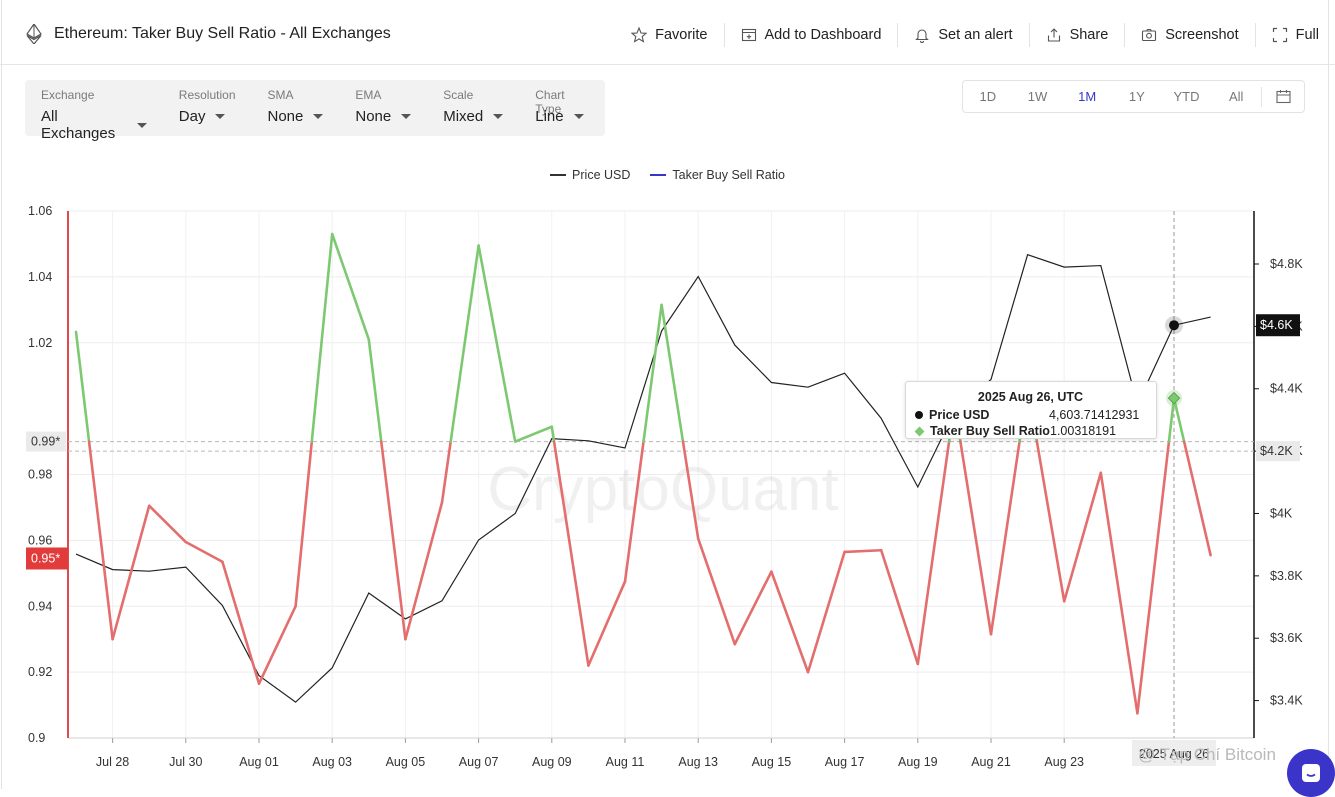 The width and height of the screenshot is (1335, 797). Describe the element at coordinates (748, 35) in the screenshot. I see `dashboard-add-icon` at that location.